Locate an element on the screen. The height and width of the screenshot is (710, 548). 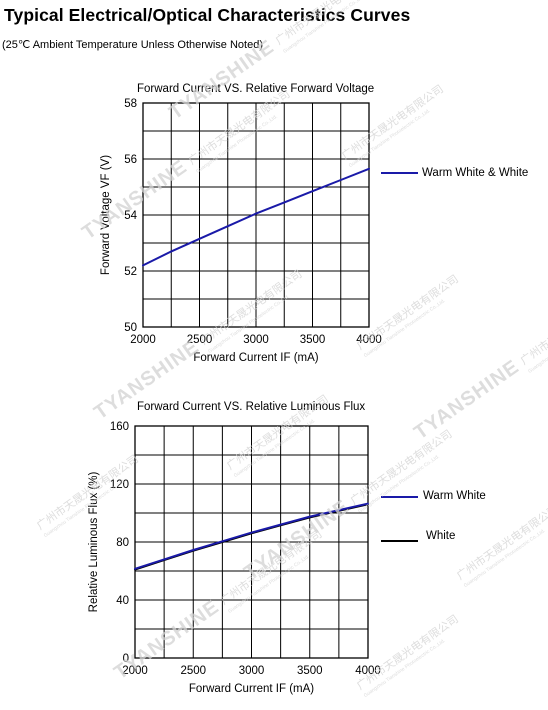
series-line-warm-white-white is located at coordinates (256, 217).